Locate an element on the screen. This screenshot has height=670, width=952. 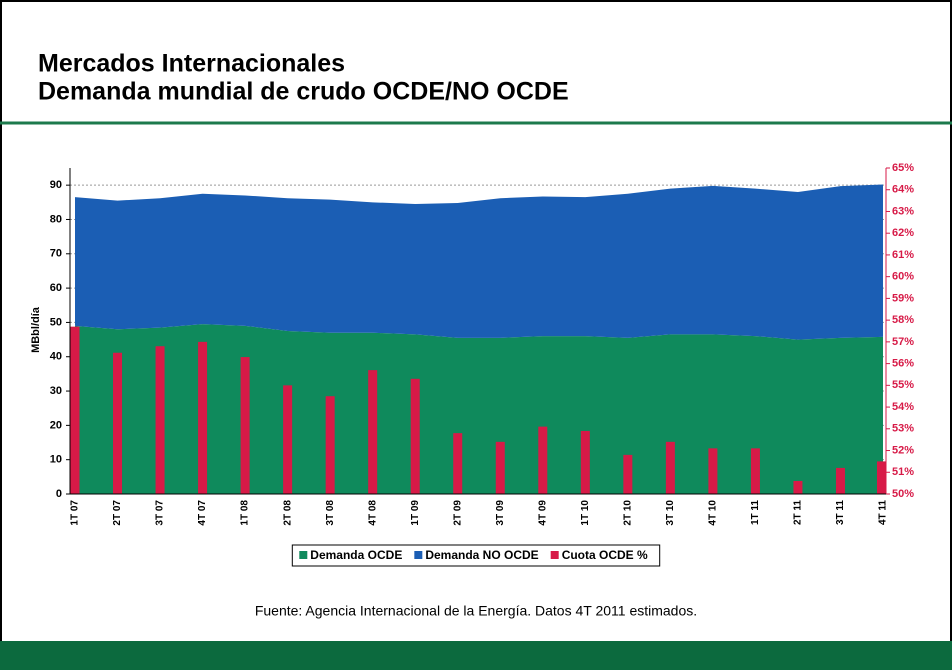
y-axis-label: MBbl/día is located at coordinates (36, 329).